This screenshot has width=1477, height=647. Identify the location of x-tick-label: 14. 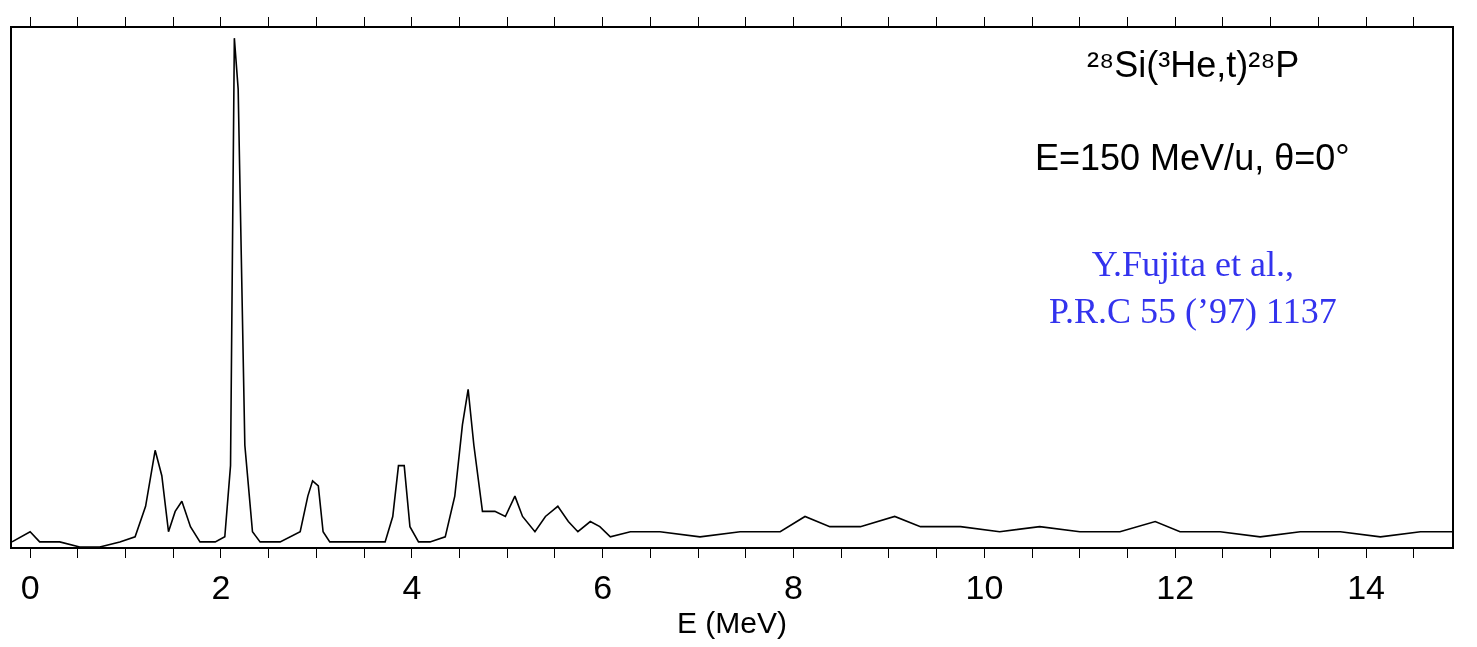
(1366, 586).